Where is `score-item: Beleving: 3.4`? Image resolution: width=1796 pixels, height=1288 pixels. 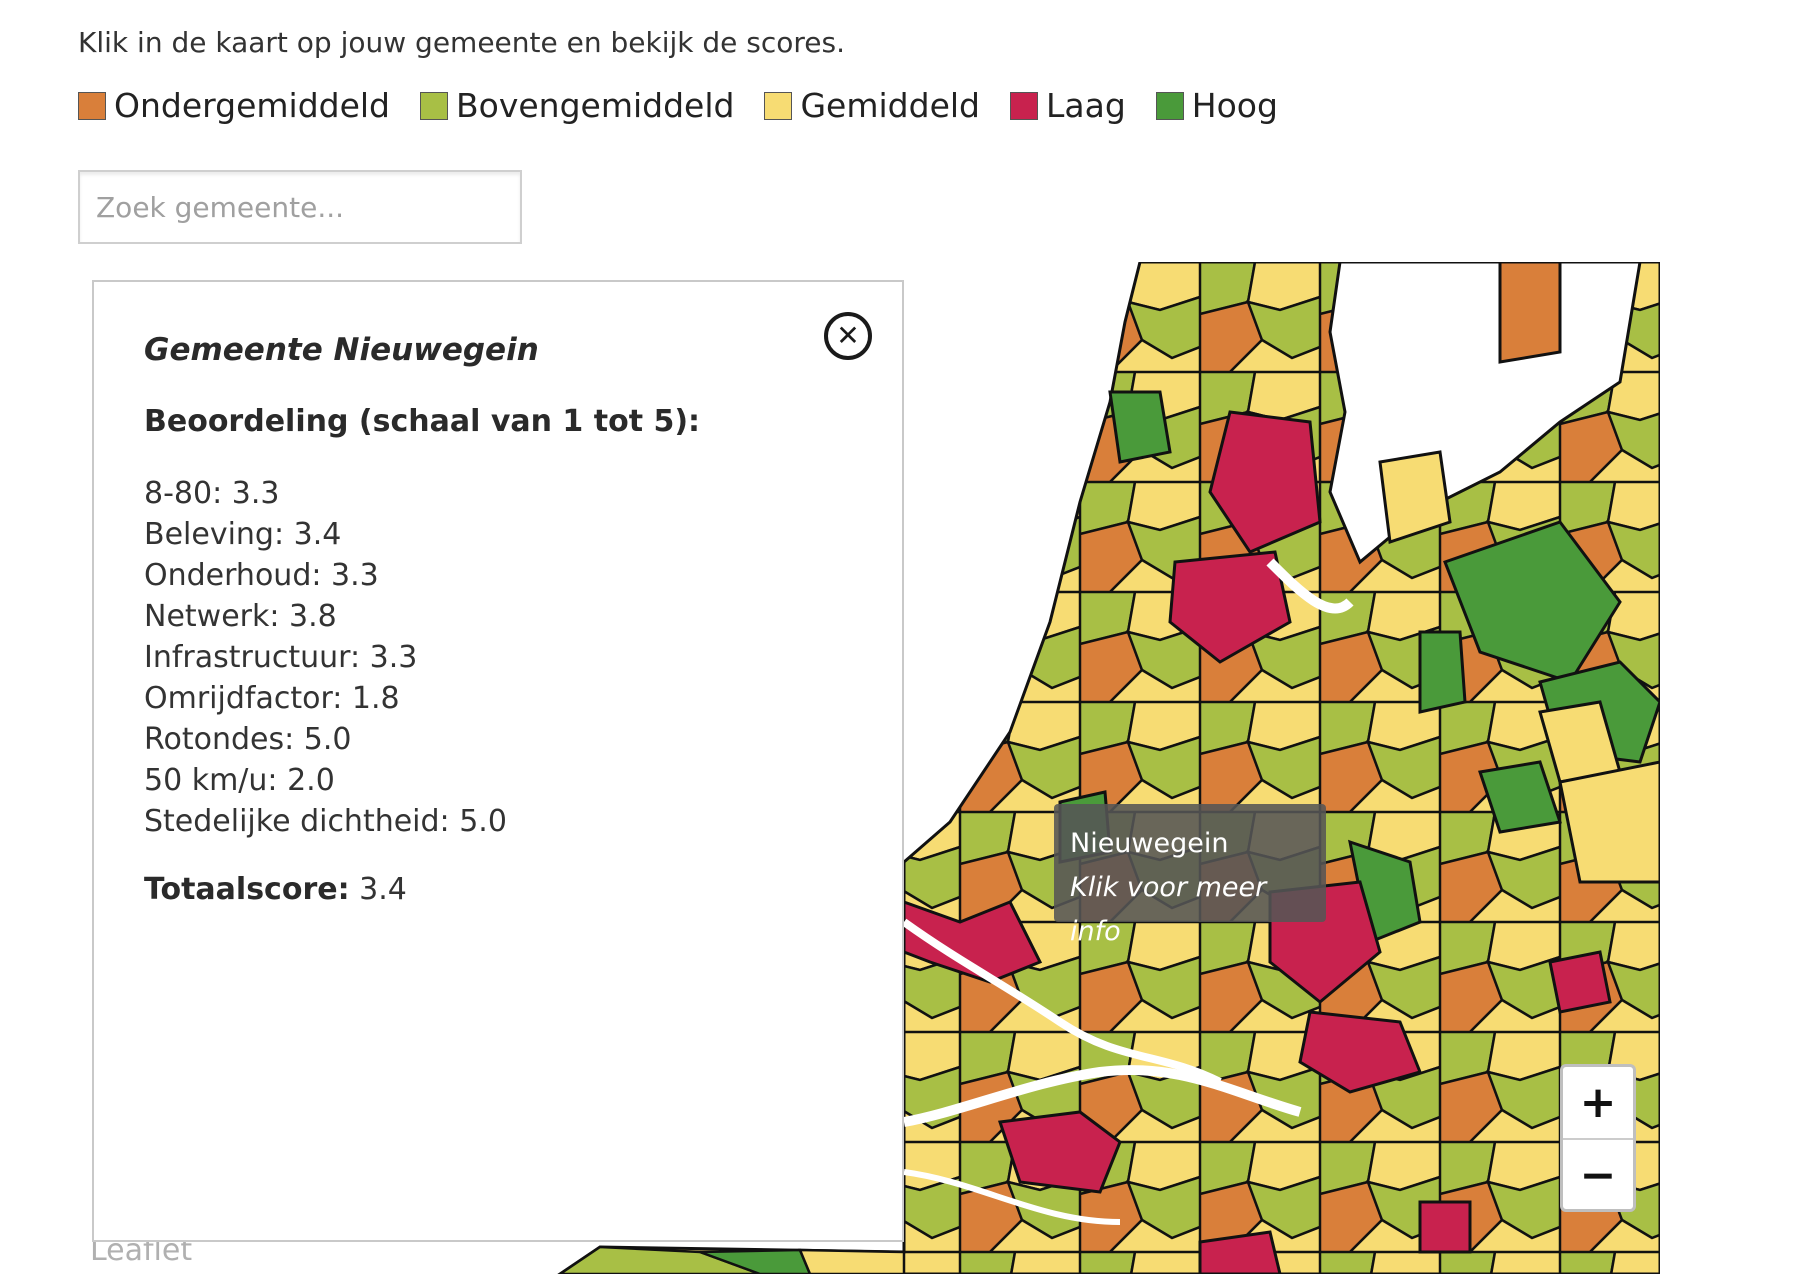
score-item: Beleving: 3.4 is located at coordinates (243, 534).